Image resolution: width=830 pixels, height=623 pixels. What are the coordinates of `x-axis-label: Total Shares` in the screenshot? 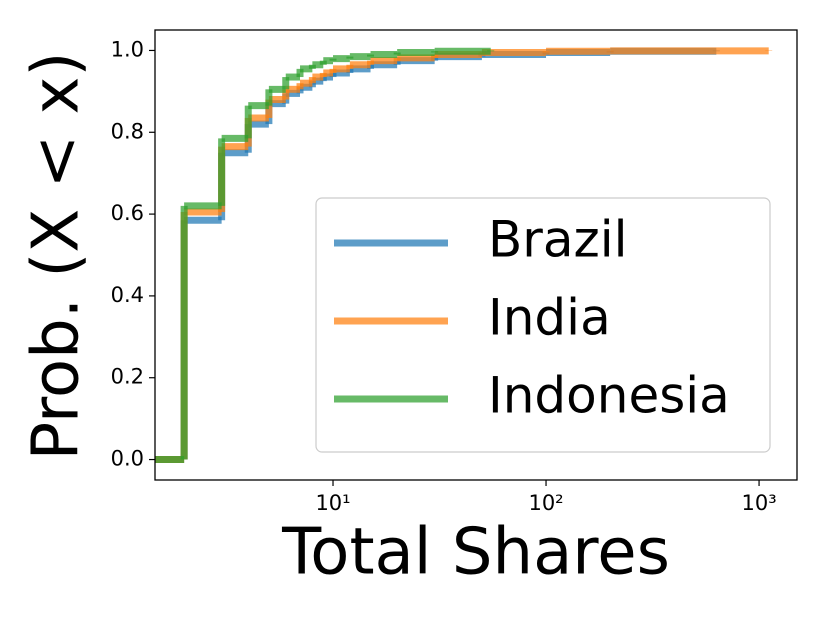 It's located at (475, 553).